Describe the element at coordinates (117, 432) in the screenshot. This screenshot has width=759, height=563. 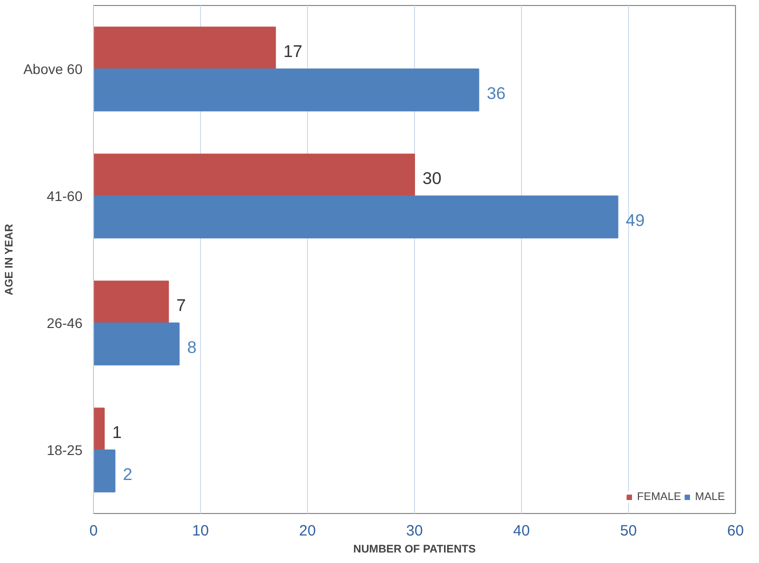
I see `data-label: 1` at that location.